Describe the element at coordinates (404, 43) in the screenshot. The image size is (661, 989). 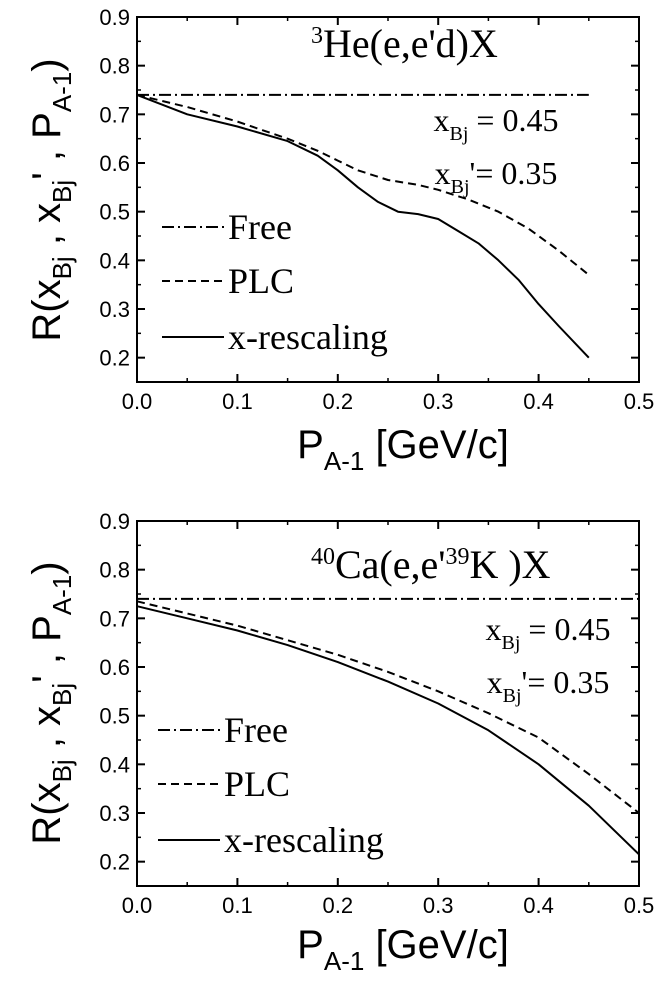
I see `chart-title: 3He(e,e'd)X` at that location.